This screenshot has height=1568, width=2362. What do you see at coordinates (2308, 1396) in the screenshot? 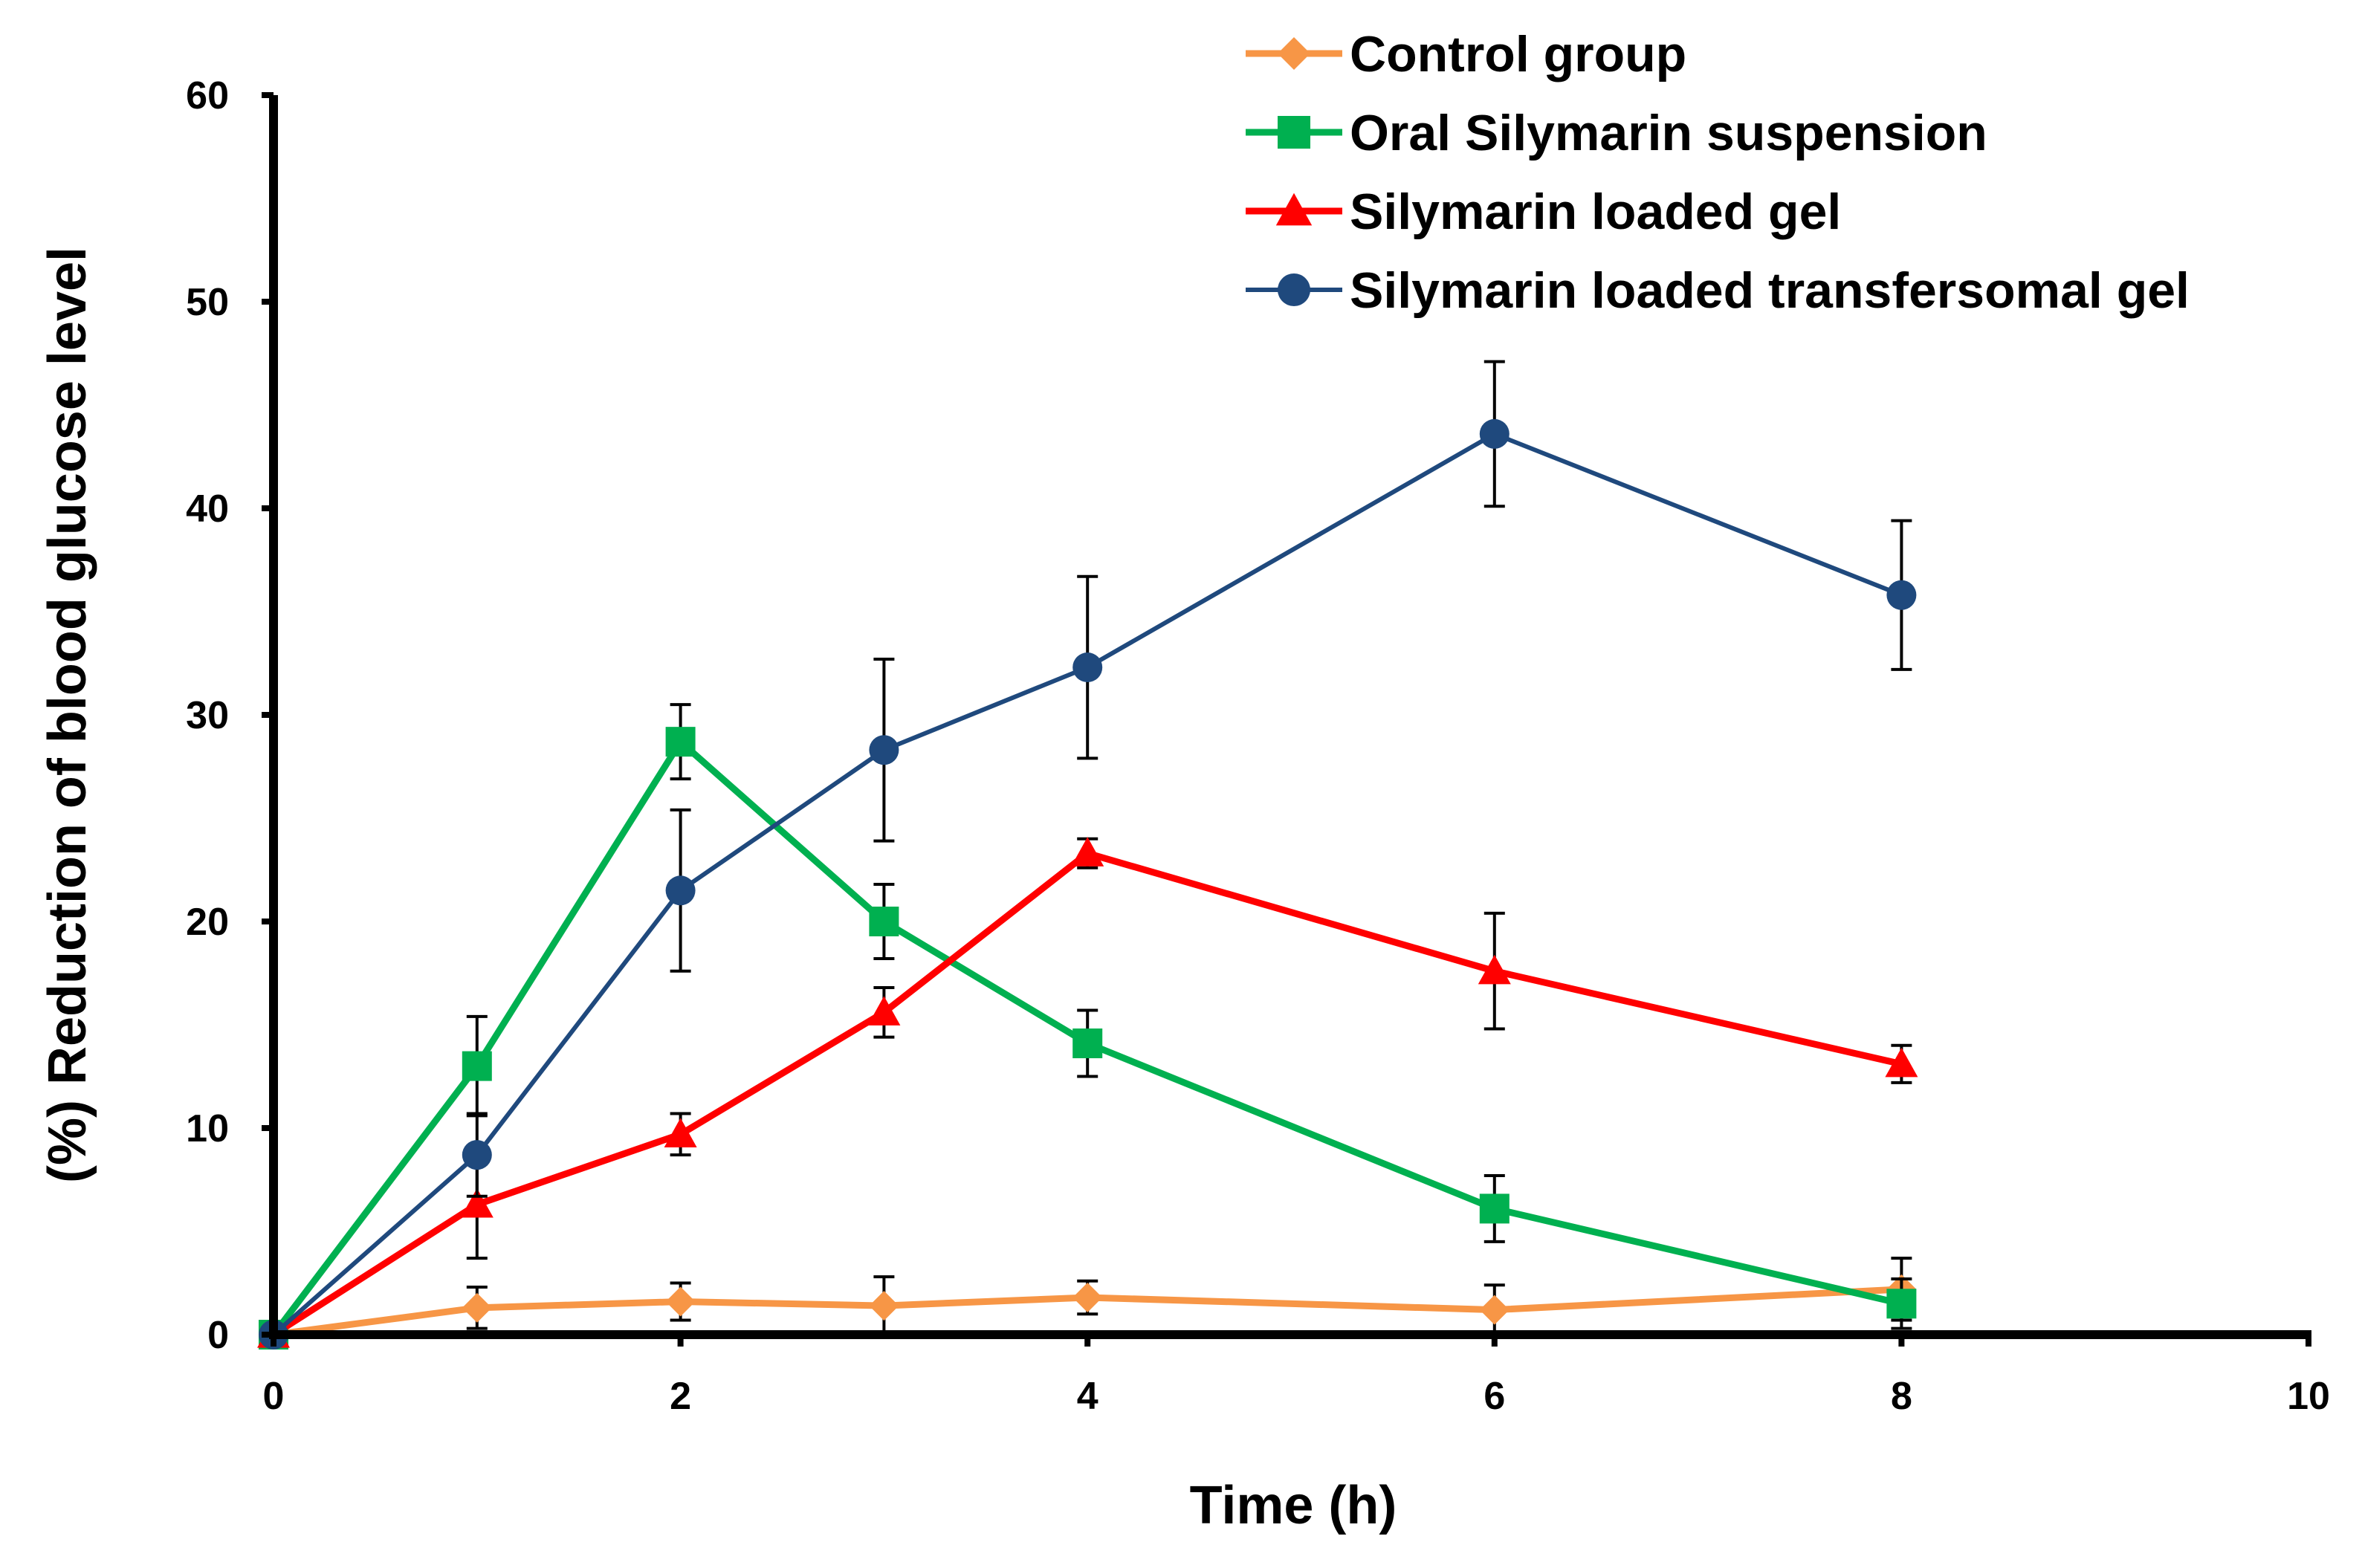
I see `x-tick-label: 10` at bounding box center [2308, 1396].